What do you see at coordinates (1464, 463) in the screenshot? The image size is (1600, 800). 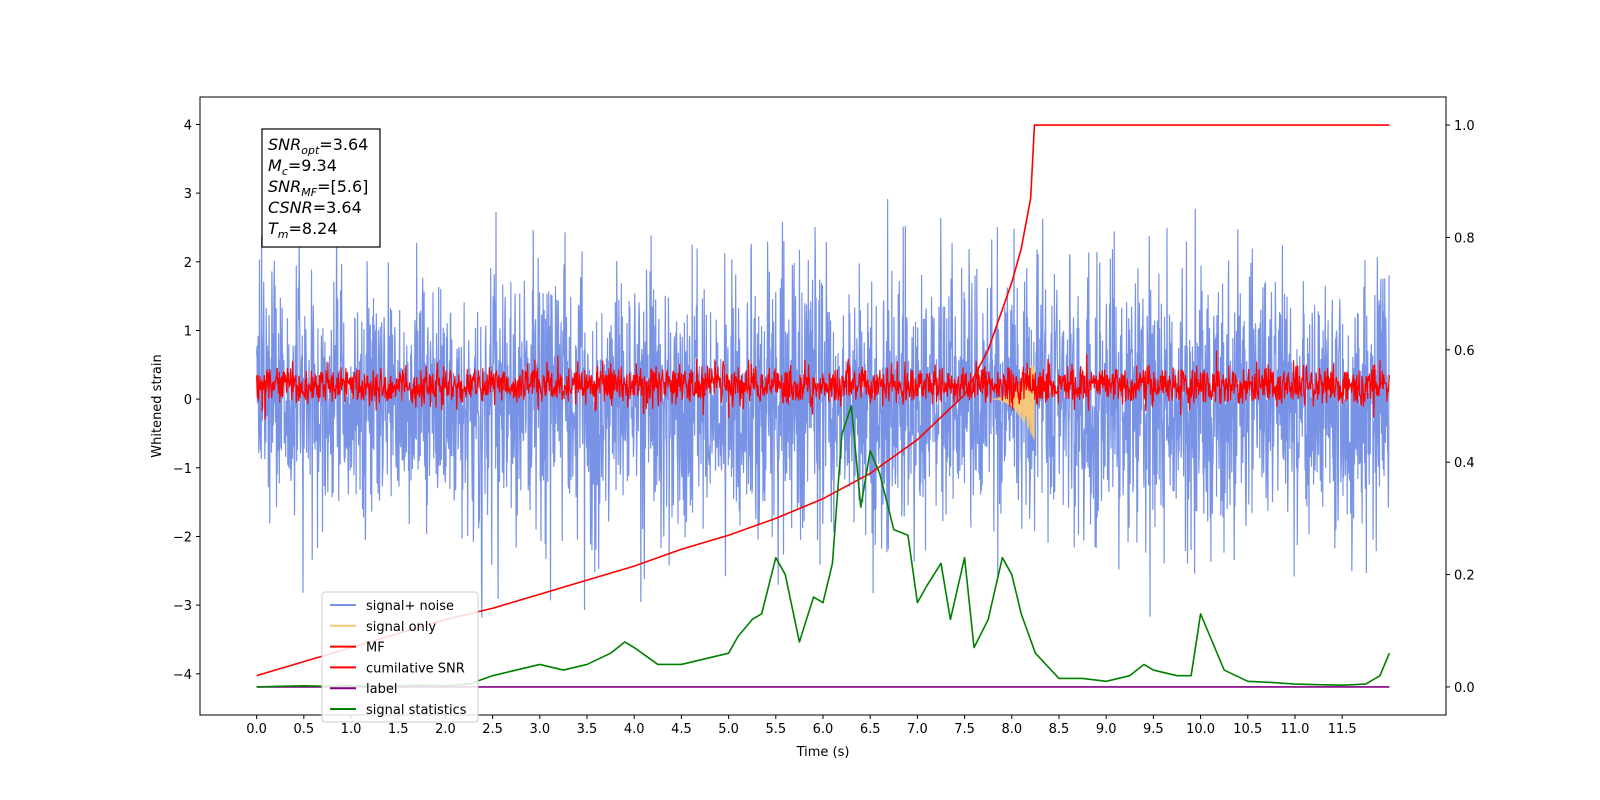 I see `y-right-tick-label: 0.4` at bounding box center [1464, 463].